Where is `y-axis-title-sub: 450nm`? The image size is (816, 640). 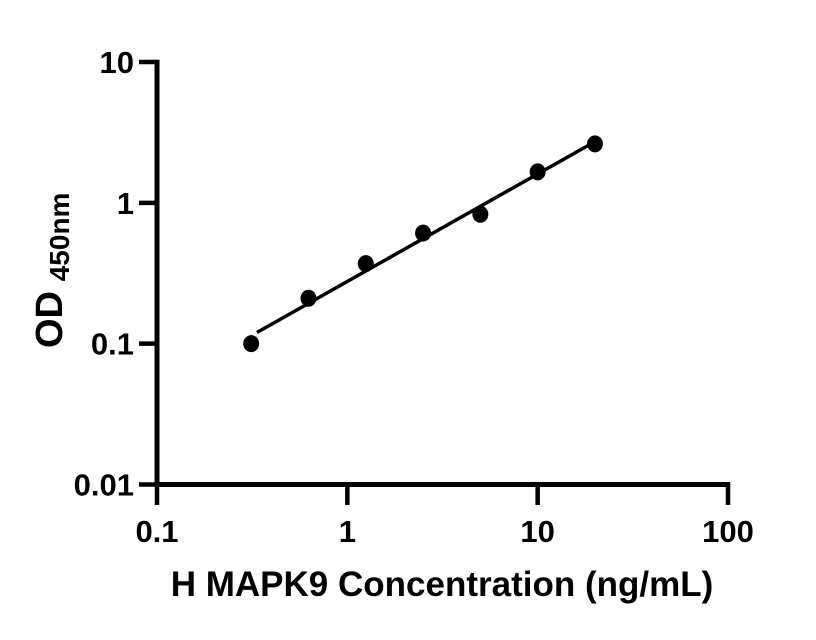 y-axis-title-sub: 450nm is located at coordinates (59, 237).